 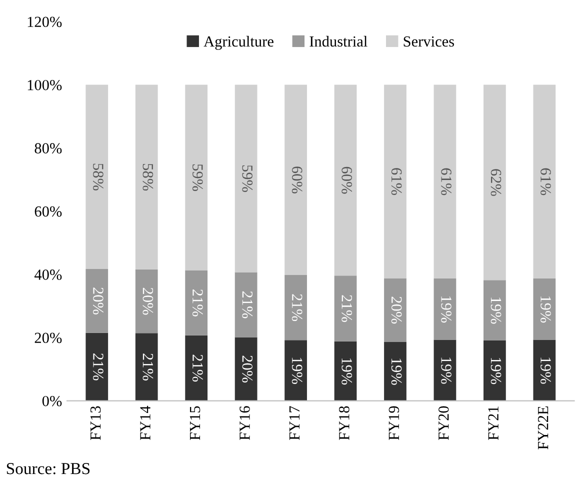 What do you see at coordinates (294, 423) in the screenshot?
I see `x-tick-label: FY17` at bounding box center [294, 423].